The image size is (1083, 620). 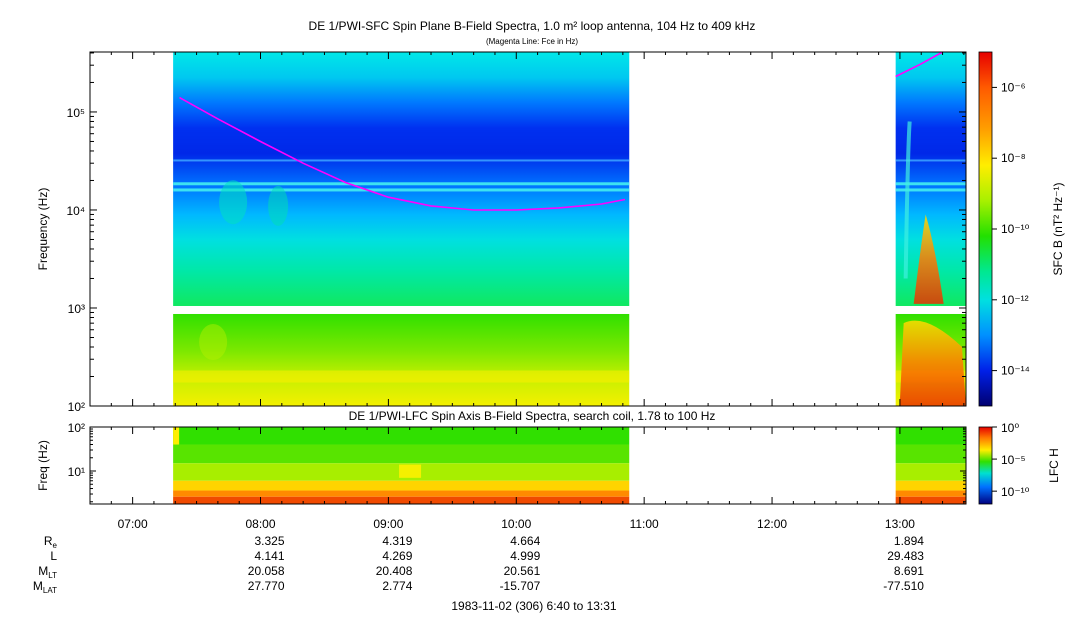 What do you see at coordinates (53, 556) in the screenshot?
I see `ephemeris-row-label: L` at bounding box center [53, 556].